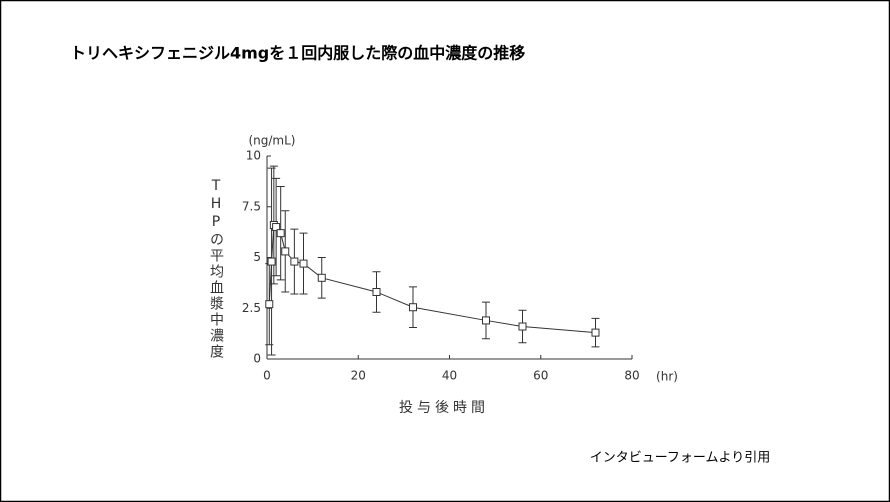 Image resolution: width=890 pixels, height=502 pixels. What do you see at coordinates (257, 257) in the screenshot?
I see `y-tick-label: 5` at bounding box center [257, 257].